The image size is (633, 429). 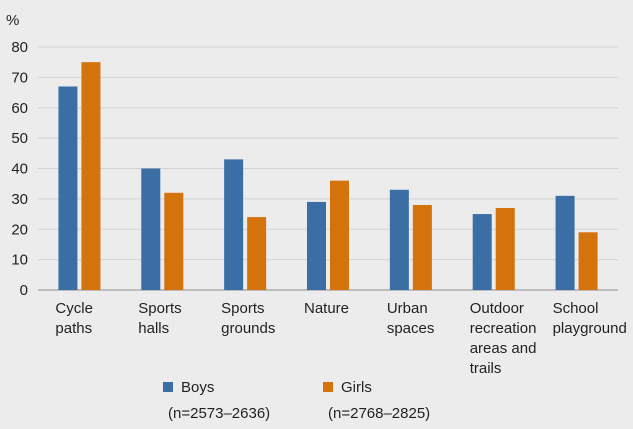 I want to click on y-tick-label: 70, so click(x=19, y=77).